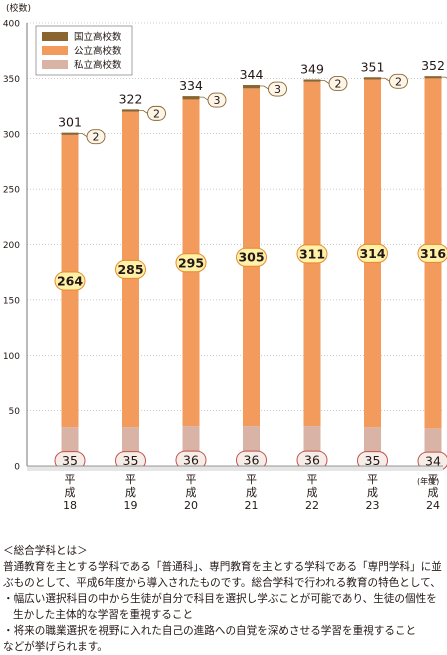 This screenshot has width=447, height=655. I want to click on y-tick-label: 350, so click(11, 80).